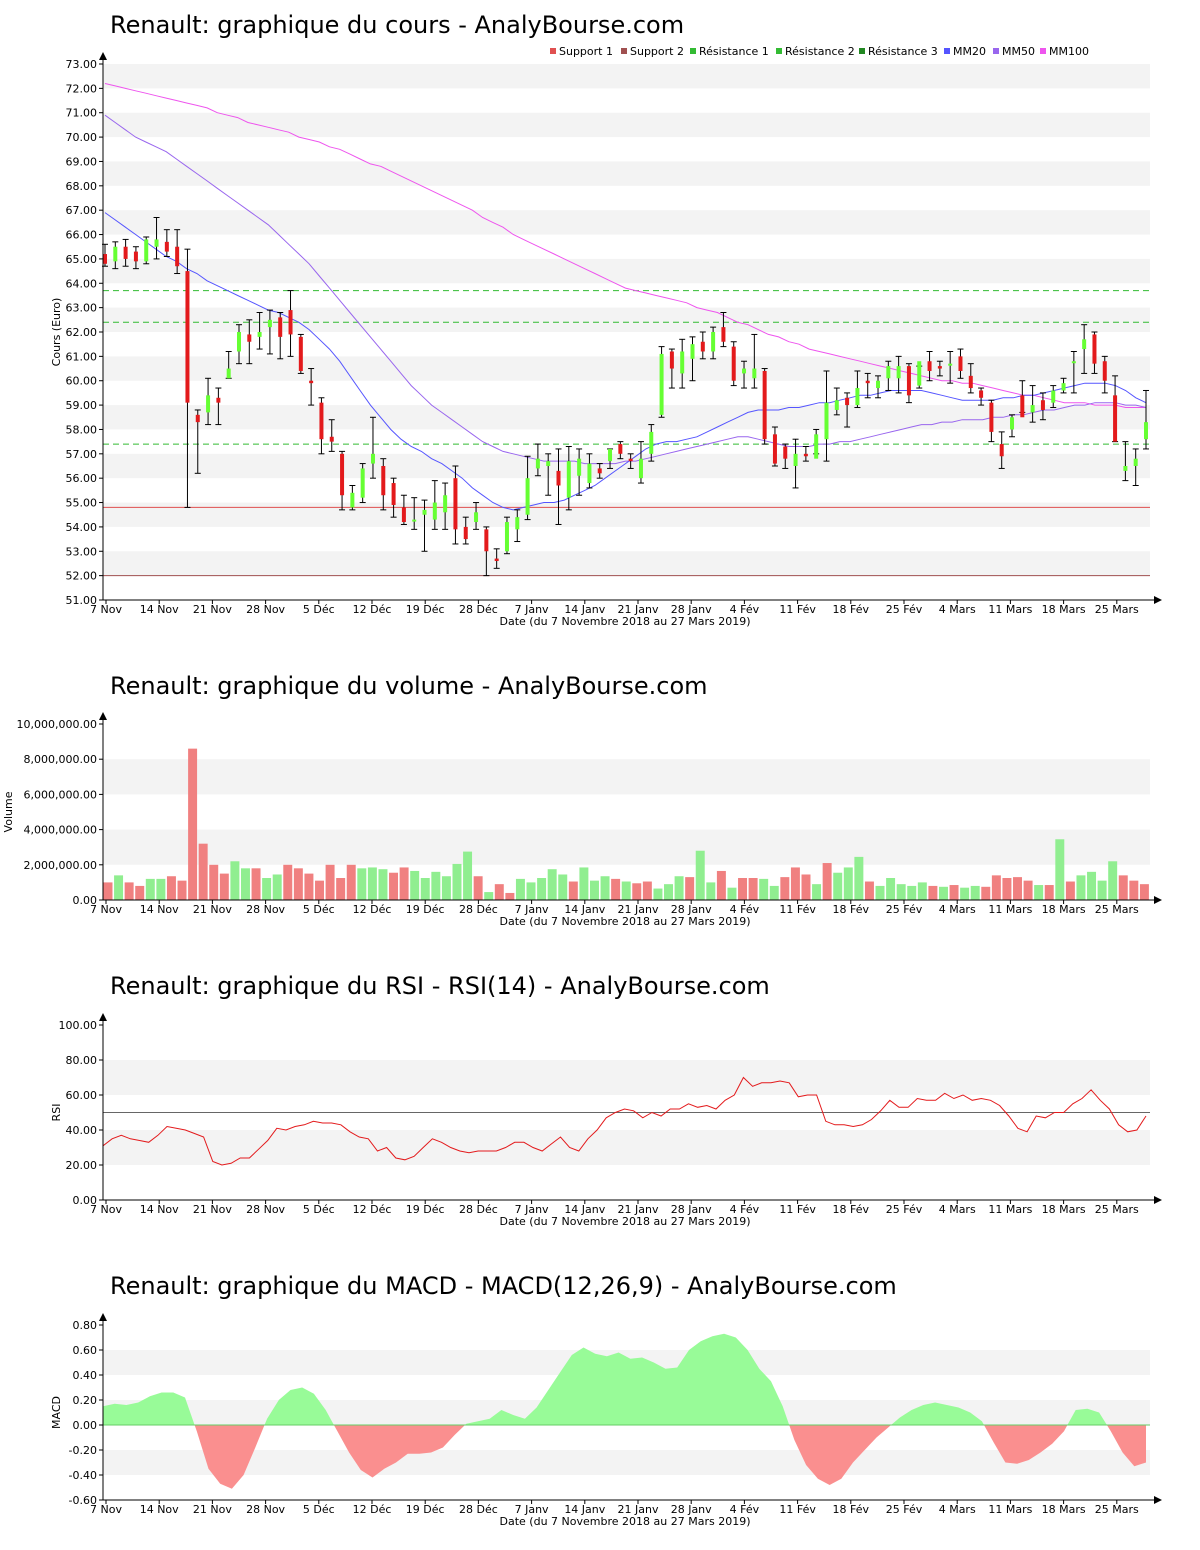 Image resolution: width=1200 pixels, height=1550 pixels. Describe the element at coordinates (82, 1095) in the screenshot. I see `y-tick-label: 60.00` at that location.